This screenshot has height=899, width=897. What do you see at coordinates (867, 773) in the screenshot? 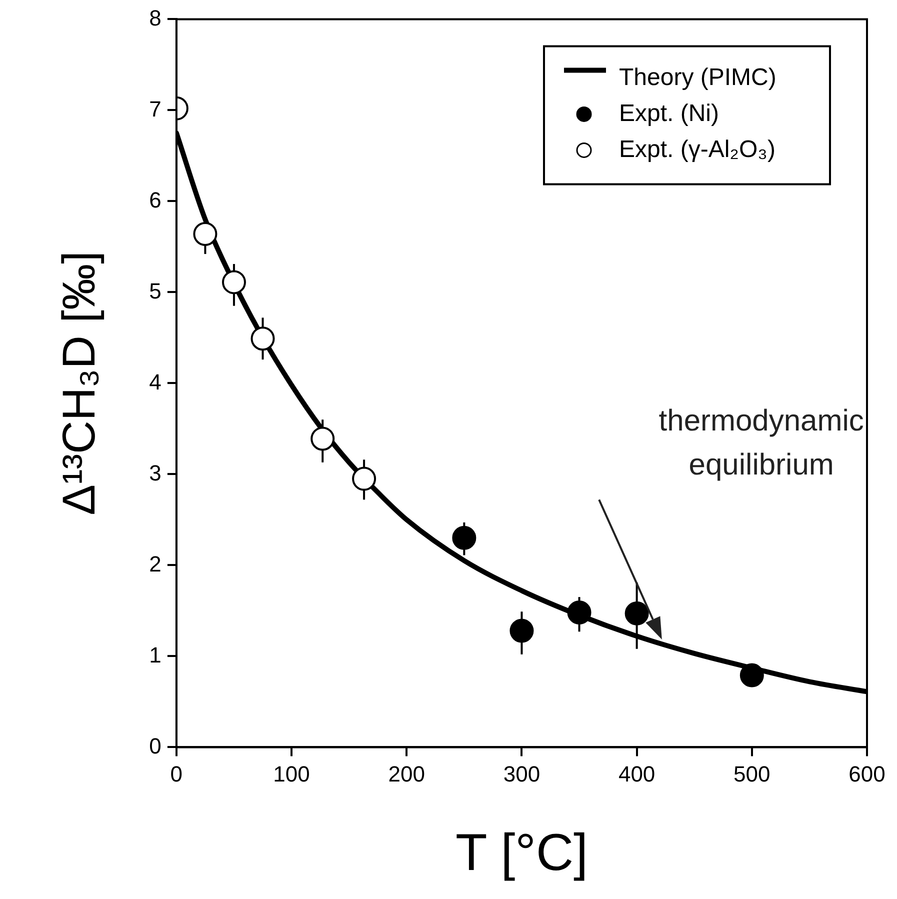
I see `x-tick-label: 600` at bounding box center [867, 773].